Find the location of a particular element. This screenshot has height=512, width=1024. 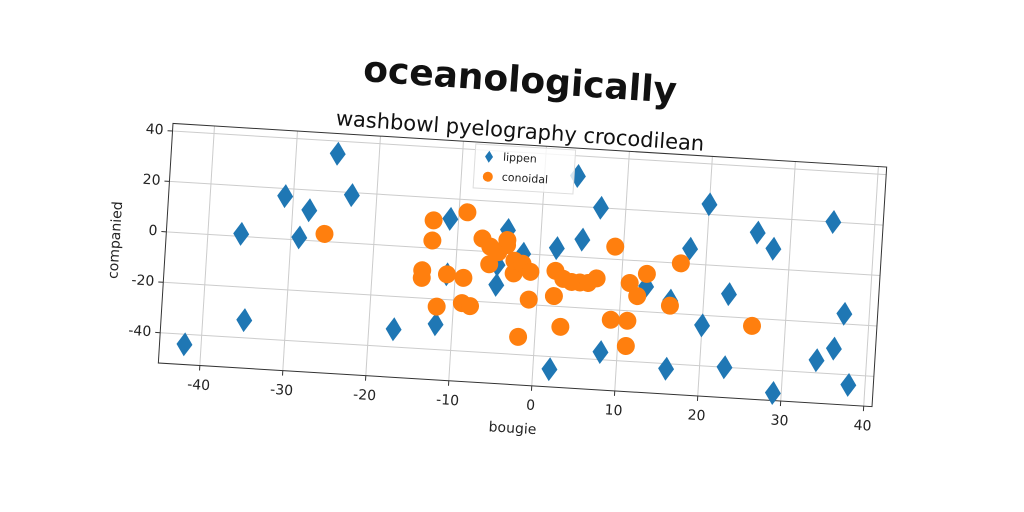

x-tick-label: -10 is located at coordinates (448, 400).